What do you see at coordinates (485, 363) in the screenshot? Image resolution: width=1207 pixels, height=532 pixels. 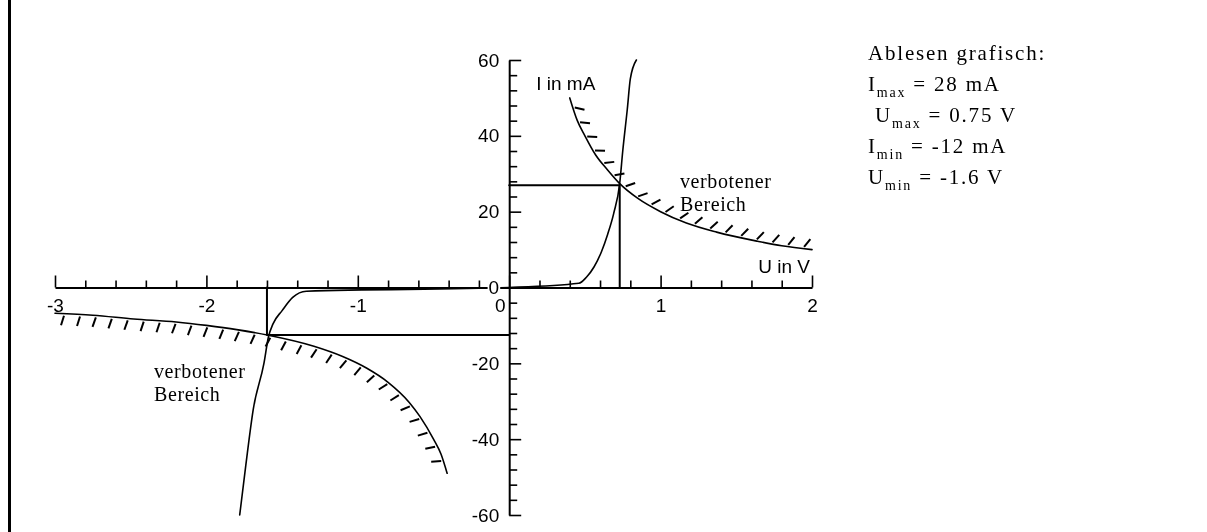 I see `y-tick-label: -20` at bounding box center [485, 363].